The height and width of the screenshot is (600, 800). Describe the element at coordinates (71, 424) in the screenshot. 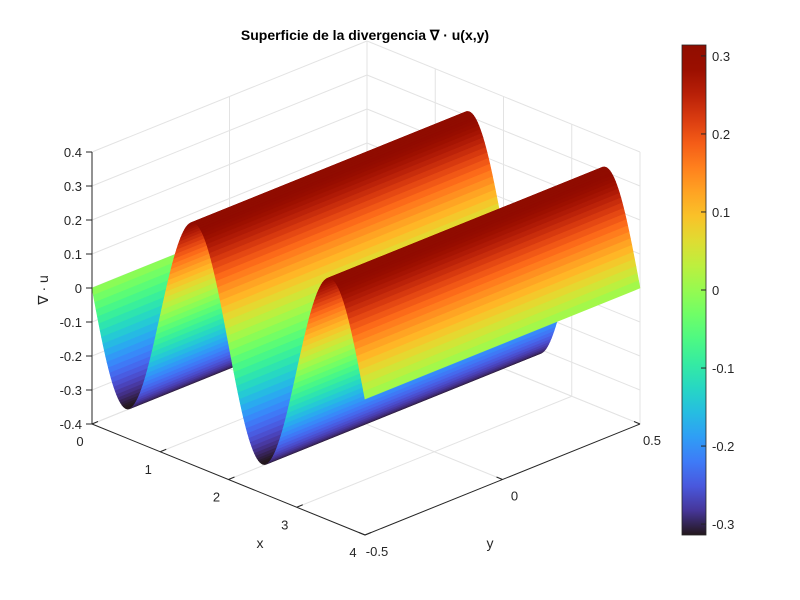

I see `z-tick-label: -0.4` at that location.